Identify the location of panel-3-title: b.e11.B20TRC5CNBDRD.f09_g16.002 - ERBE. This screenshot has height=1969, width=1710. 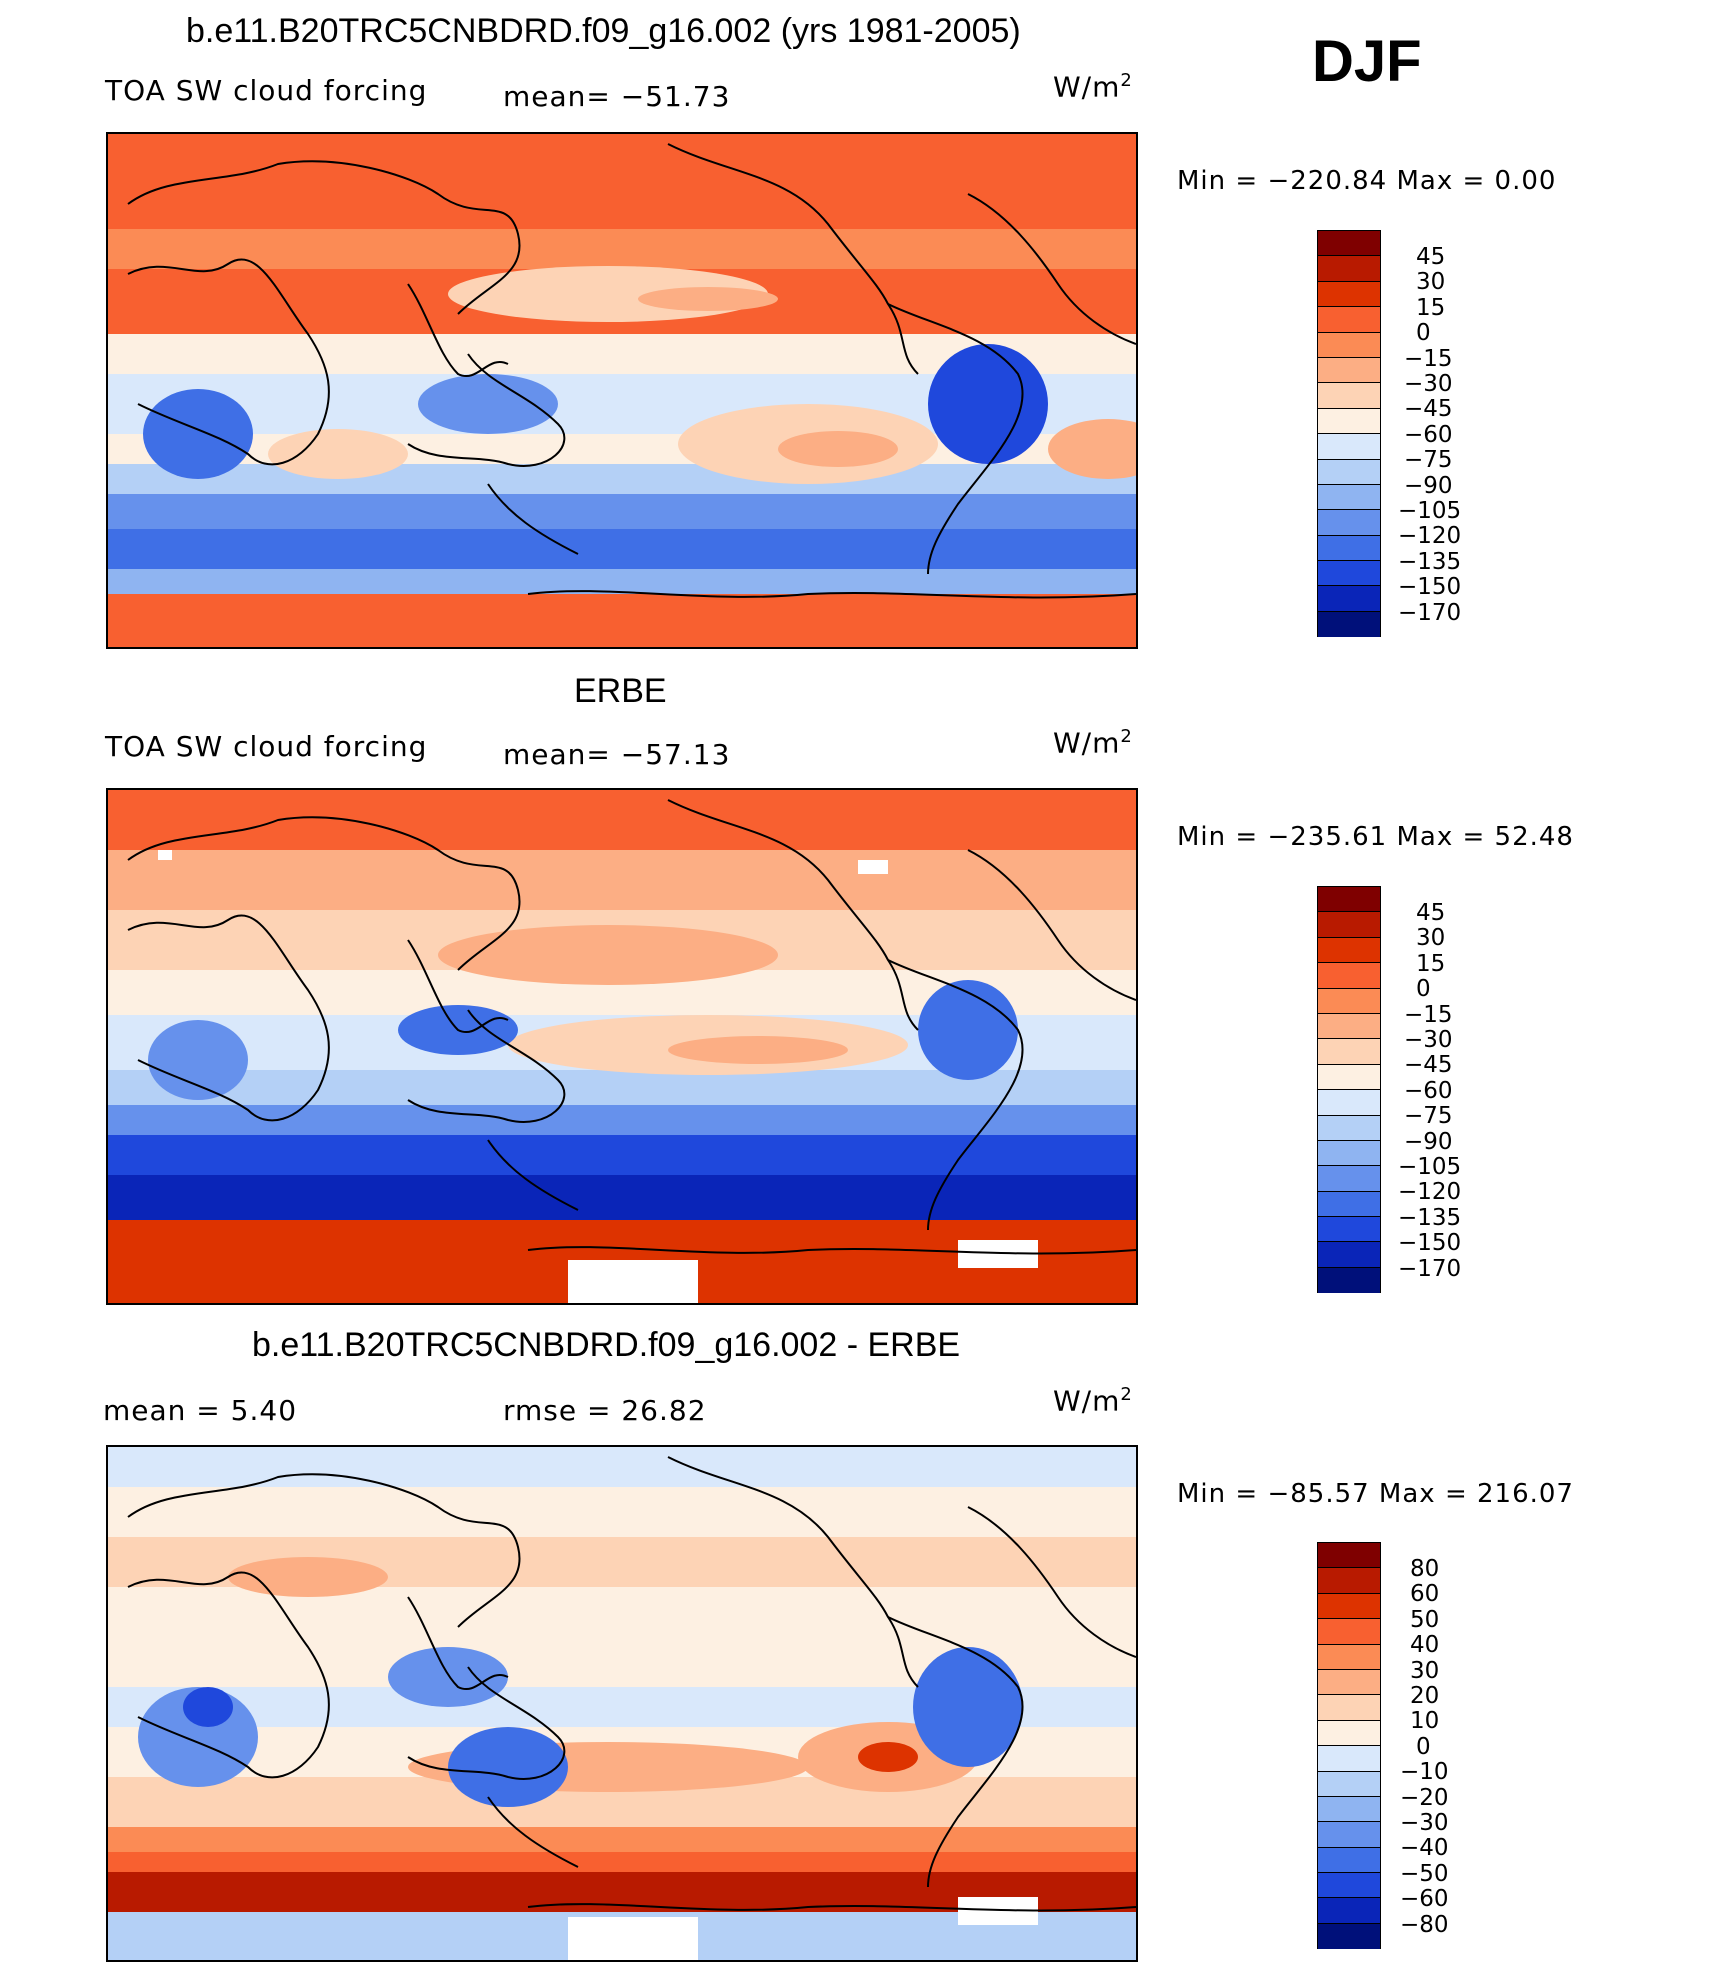
(606, 1345).